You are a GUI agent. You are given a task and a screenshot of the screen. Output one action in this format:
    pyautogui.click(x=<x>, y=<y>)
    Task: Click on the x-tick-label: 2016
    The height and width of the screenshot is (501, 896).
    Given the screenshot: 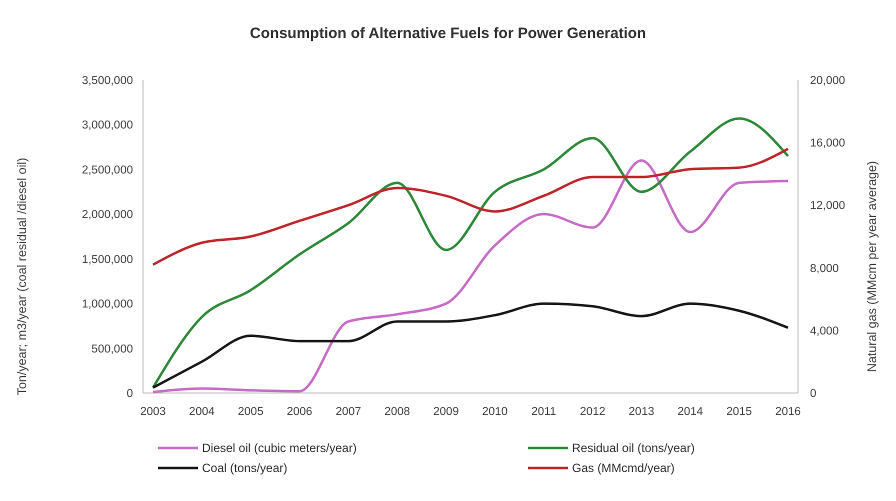 What is the action you would take?
    pyautogui.click(x=788, y=412)
    